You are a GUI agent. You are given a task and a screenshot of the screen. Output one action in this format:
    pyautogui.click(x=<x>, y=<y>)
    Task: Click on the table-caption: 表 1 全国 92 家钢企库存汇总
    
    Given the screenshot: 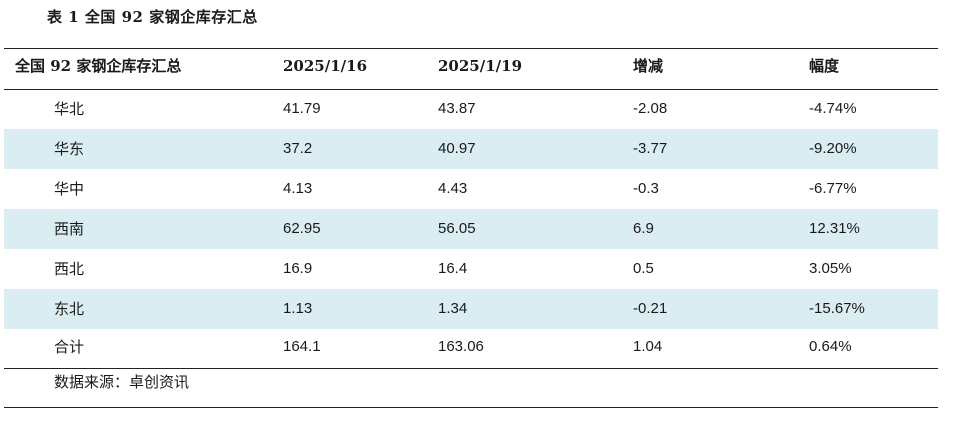 What is the action you would take?
    pyautogui.click(x=152, y=17)
    